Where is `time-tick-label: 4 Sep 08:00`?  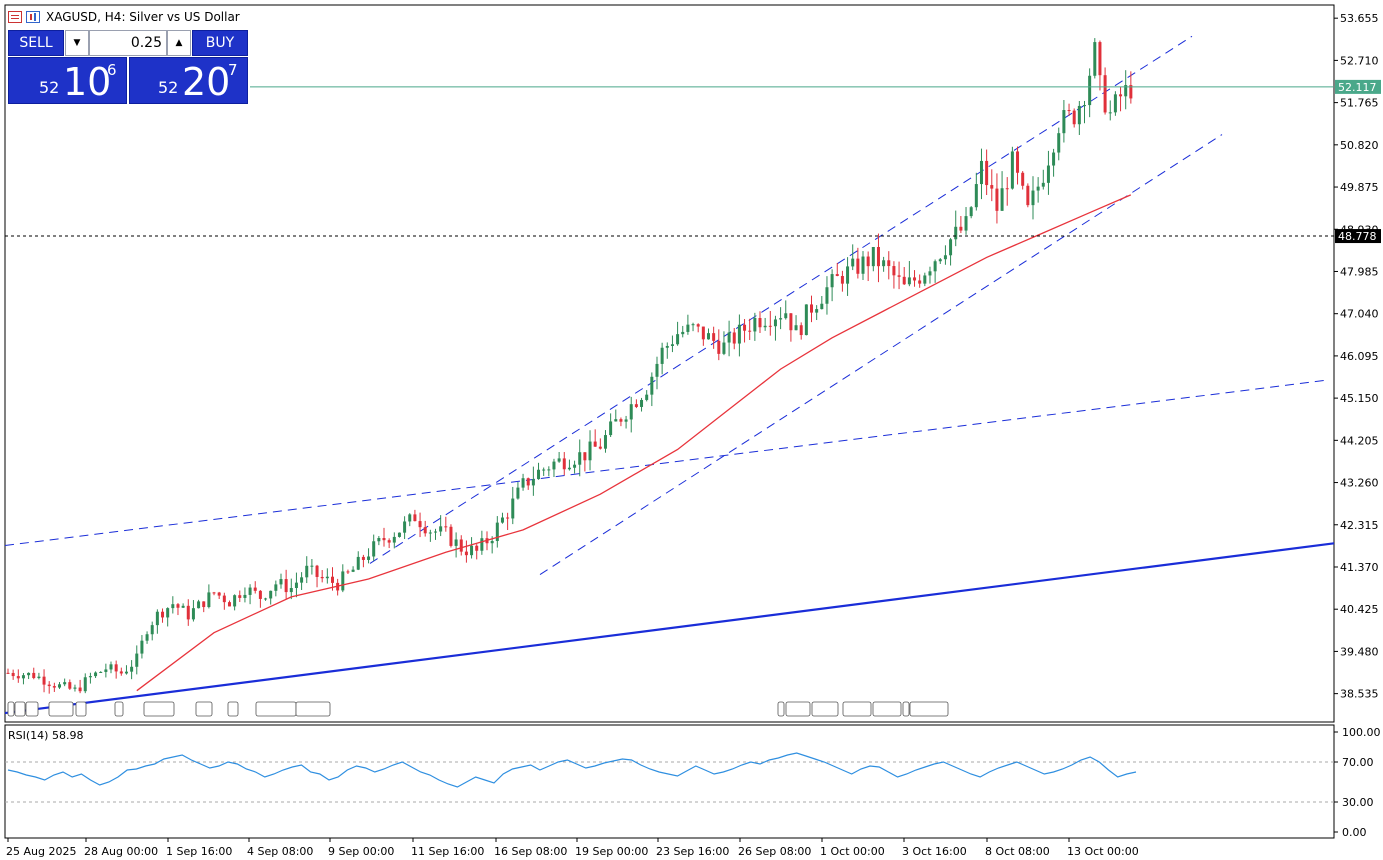 time-tick-label: 4 Sep 08:00 is located at coordinates (280, 851).